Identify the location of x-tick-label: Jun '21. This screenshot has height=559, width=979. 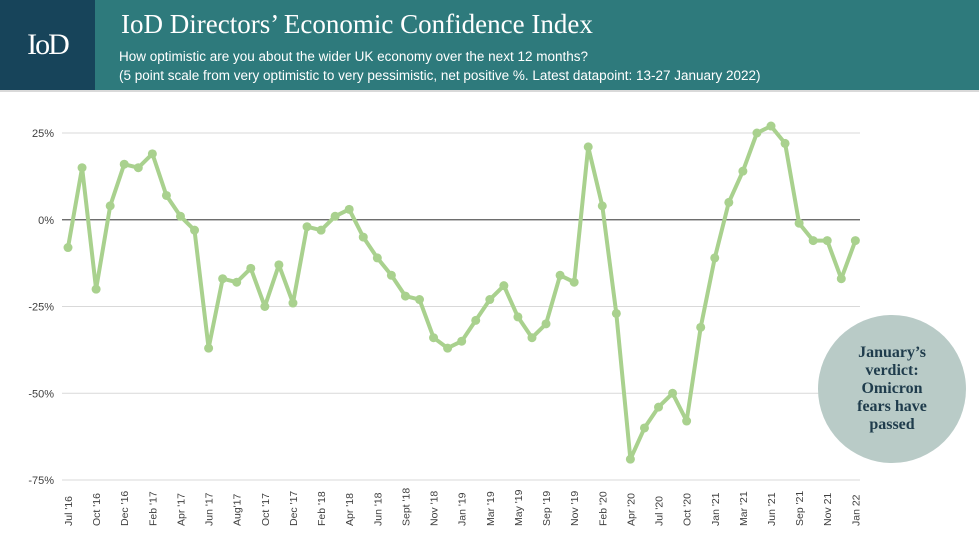
(772, 509).